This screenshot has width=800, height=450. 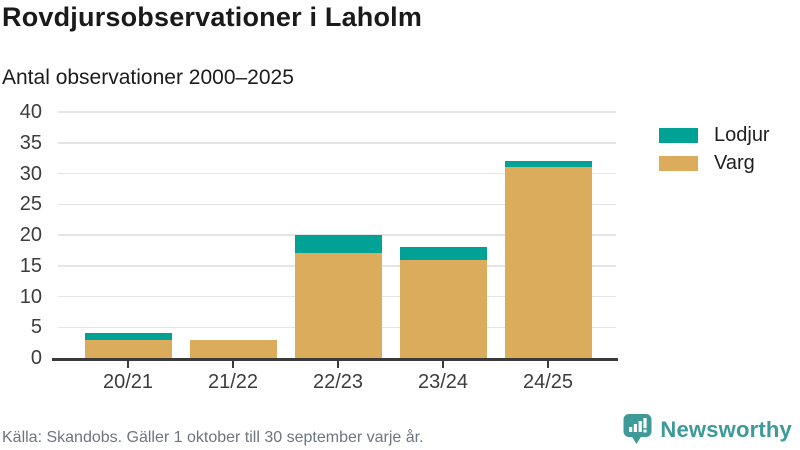 What do you see at coordinates (233, 348) in the screenshot?
I see `bar-21/22-varg` at bounding box center [233, 348].